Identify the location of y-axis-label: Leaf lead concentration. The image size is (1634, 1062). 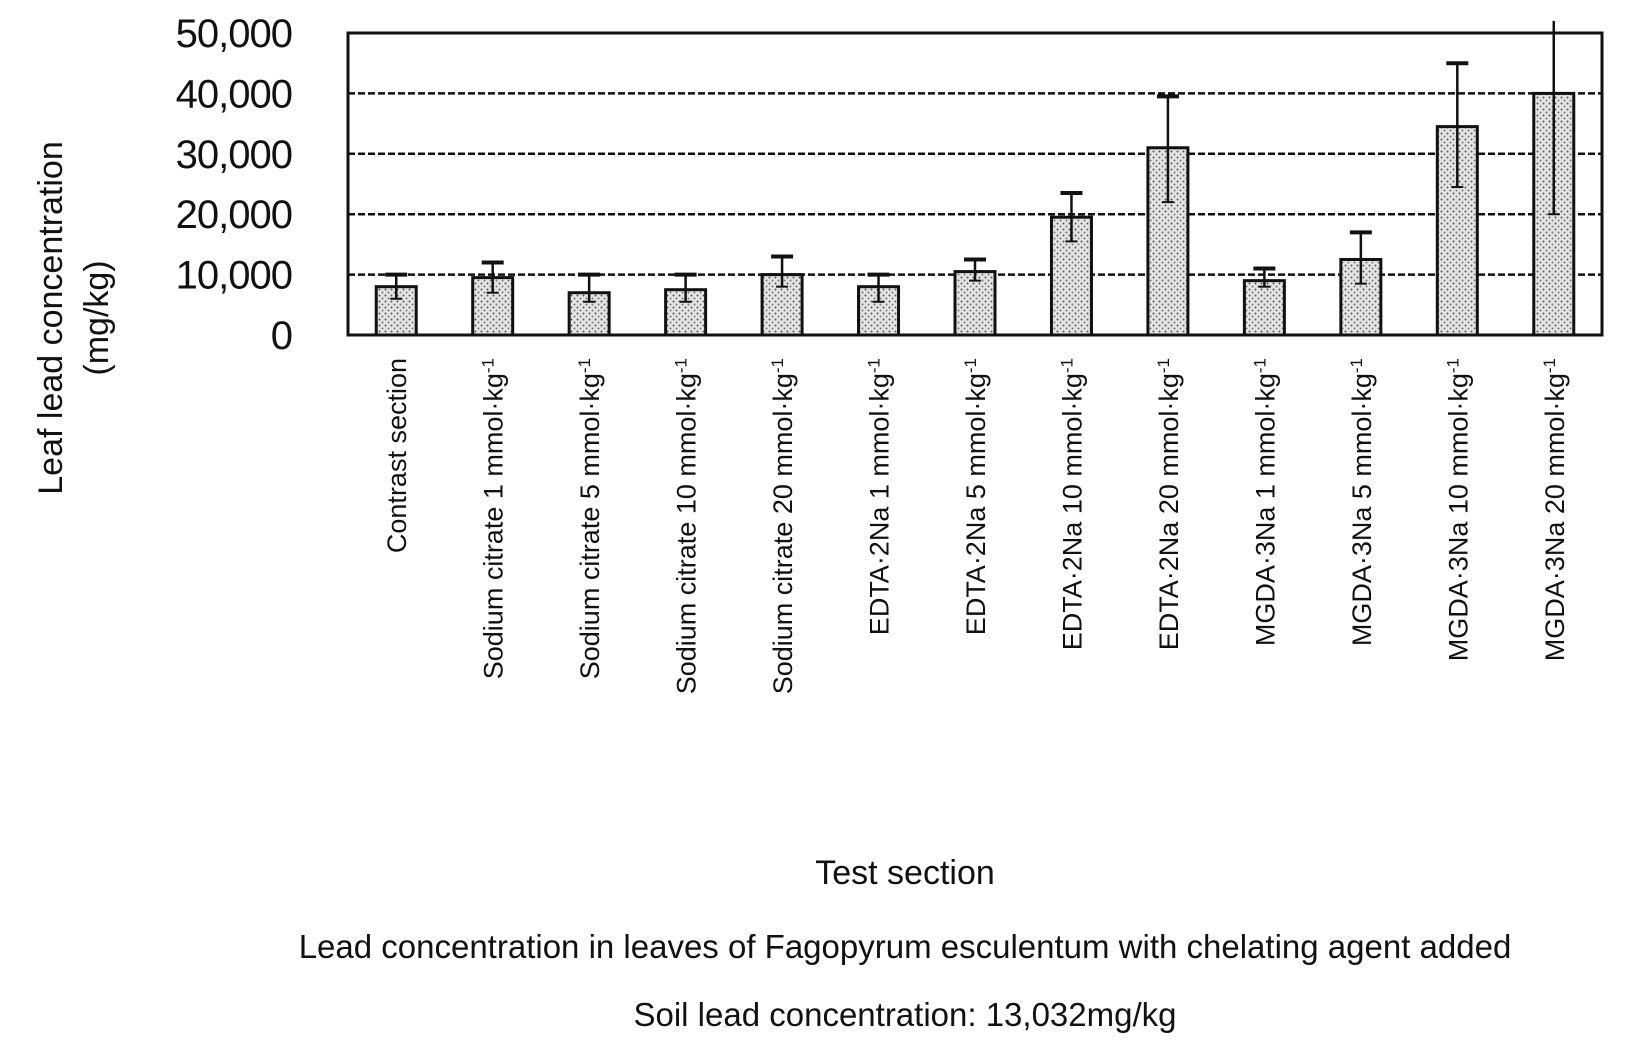
(51, 317).